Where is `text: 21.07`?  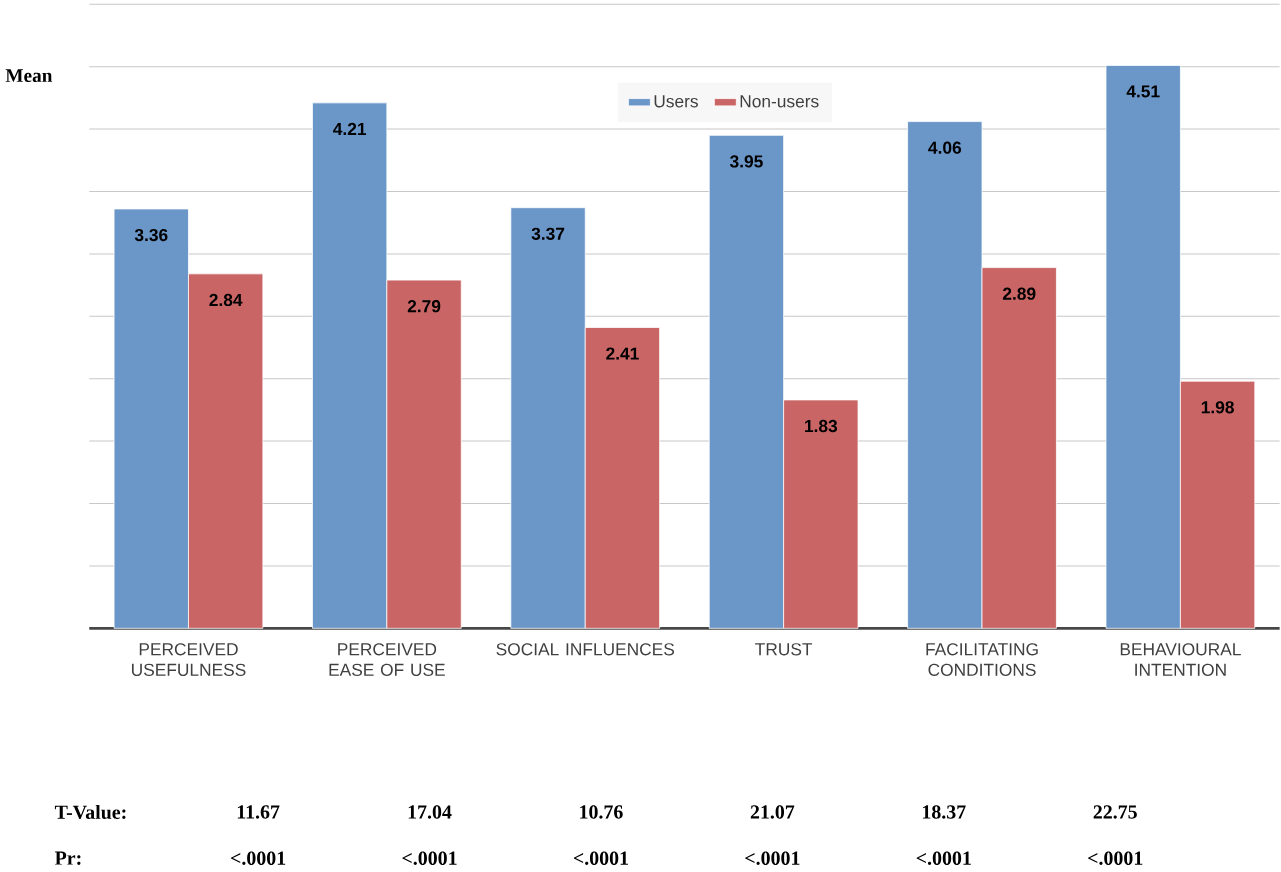 text: 21.07 is located at coordinates (772, 812).